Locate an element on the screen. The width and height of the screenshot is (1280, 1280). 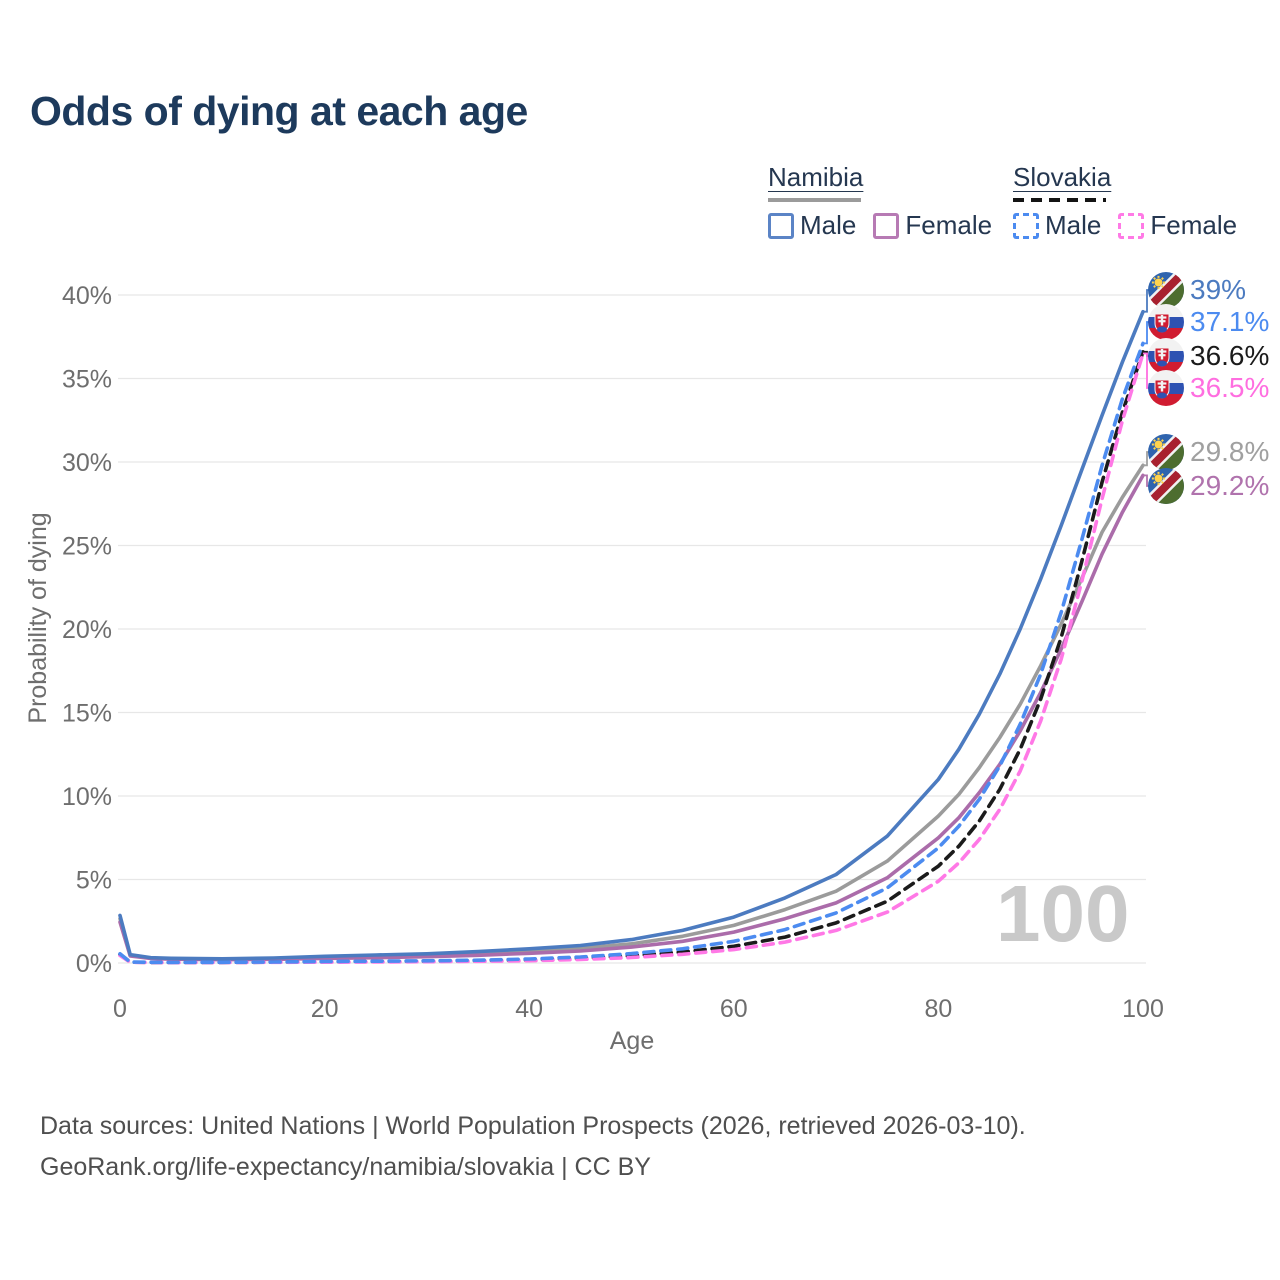
legend-country-slovakia: Slovakia is located at coordinates (1062, 177).